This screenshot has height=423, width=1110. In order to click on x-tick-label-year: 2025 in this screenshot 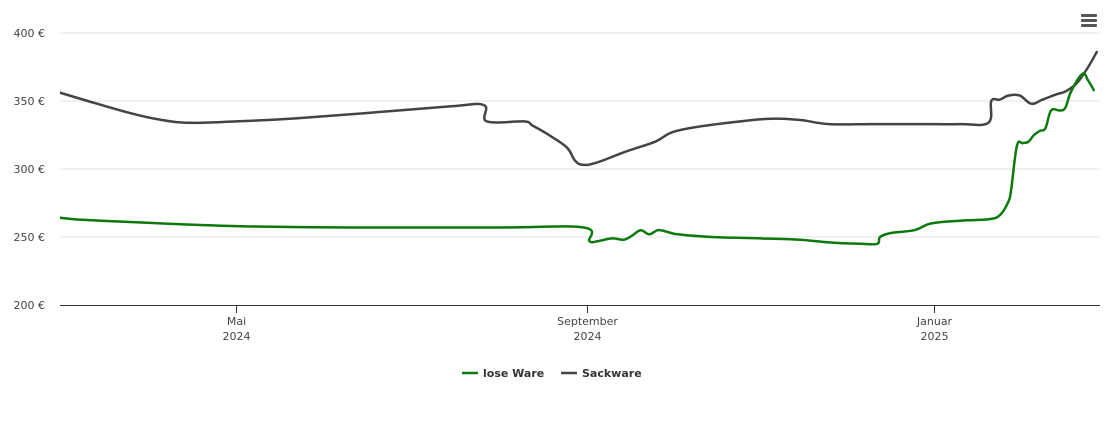, I will do `click(935, 336)`.